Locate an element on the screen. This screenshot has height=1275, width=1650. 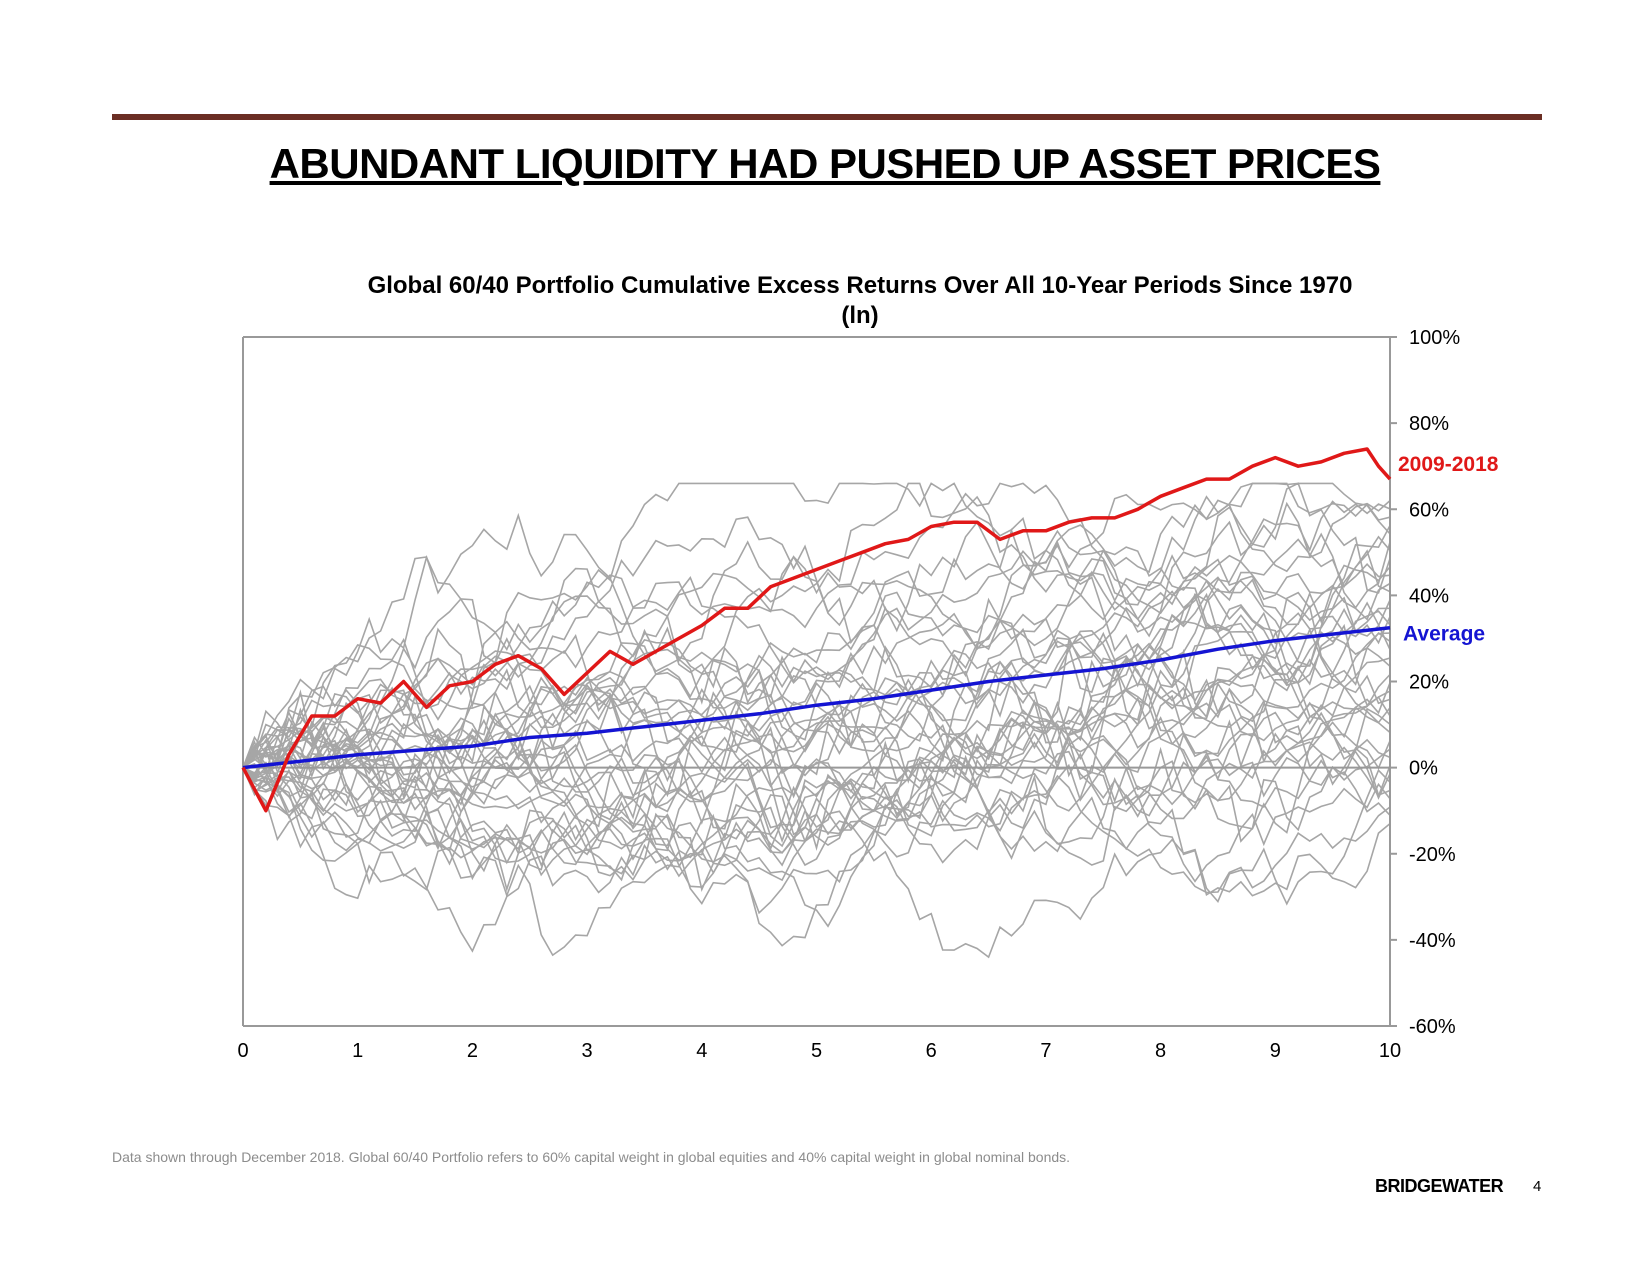
highlight-series-label: 2009-2018 is located at coordinates (1448, 464).